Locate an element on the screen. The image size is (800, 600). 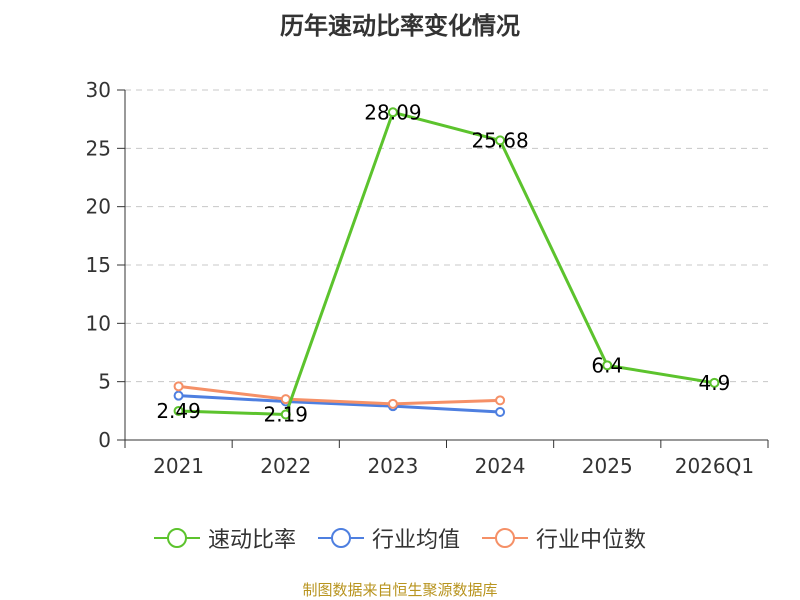
legend-item-industry-mean: 行业均值 is located at coordinates (388, 538).